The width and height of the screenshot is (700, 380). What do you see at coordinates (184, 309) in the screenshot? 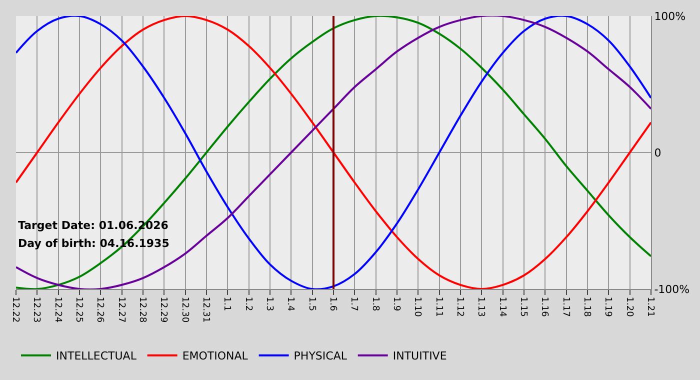
I see `x-tick-label: 12.30` at bounding box center [184, 309].